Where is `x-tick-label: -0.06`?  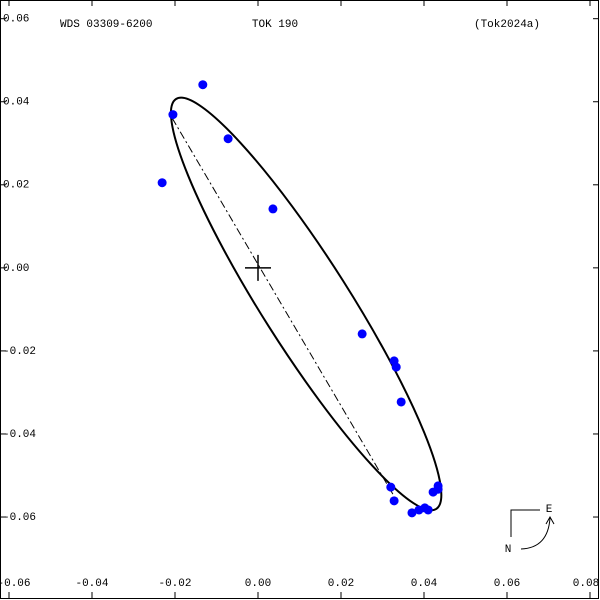 x-tick-label: -0.06 is located at coordinates (15, 584).